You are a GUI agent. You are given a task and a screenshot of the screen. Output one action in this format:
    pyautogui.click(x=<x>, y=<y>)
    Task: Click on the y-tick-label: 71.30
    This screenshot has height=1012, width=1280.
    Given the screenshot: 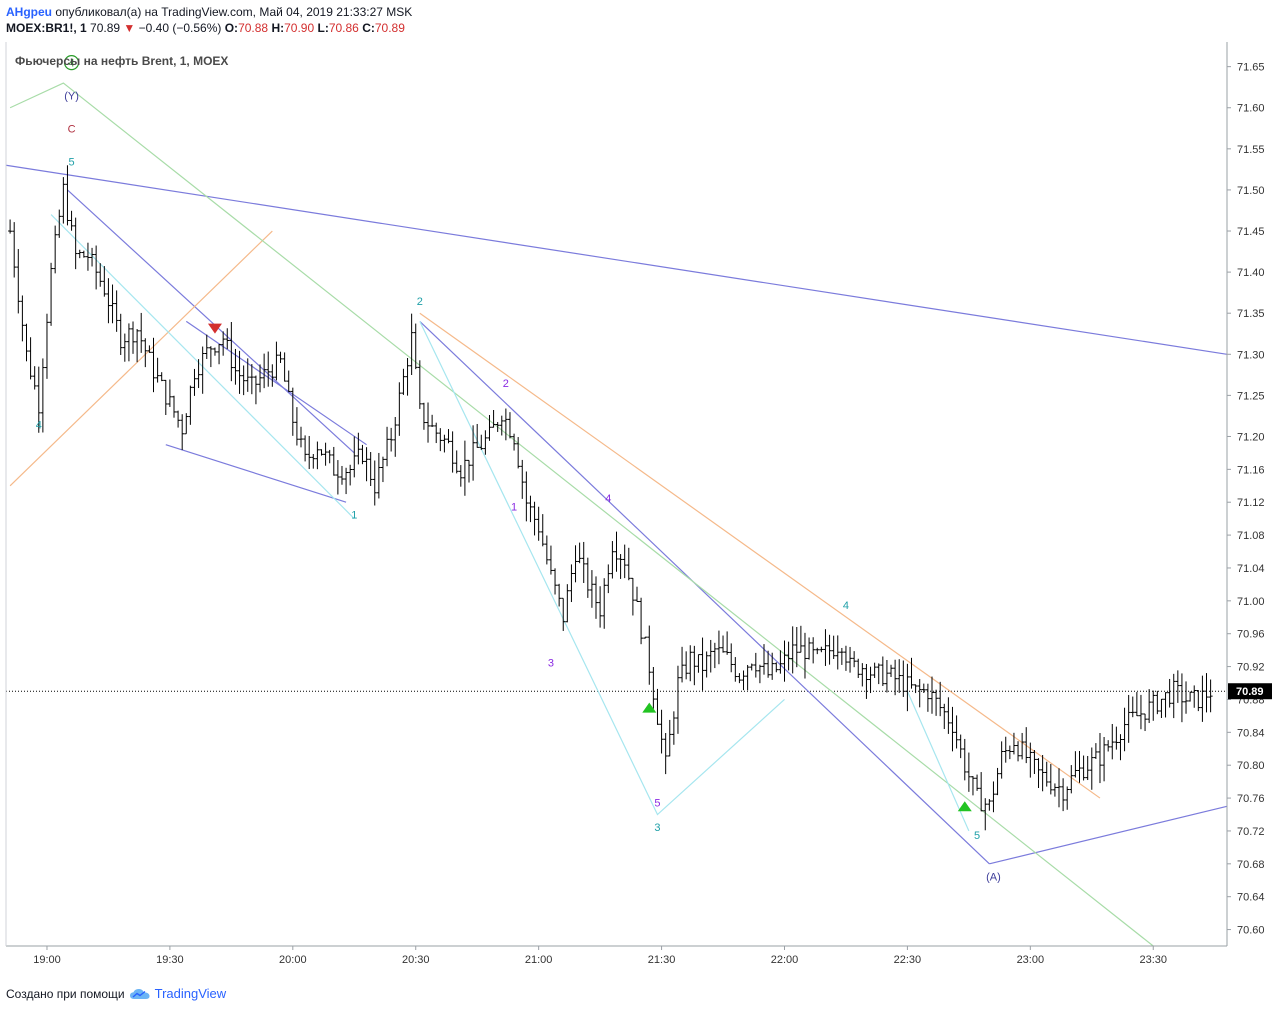 What is the action you would take?
    pyautogui.click(x=1251, y=355)
    